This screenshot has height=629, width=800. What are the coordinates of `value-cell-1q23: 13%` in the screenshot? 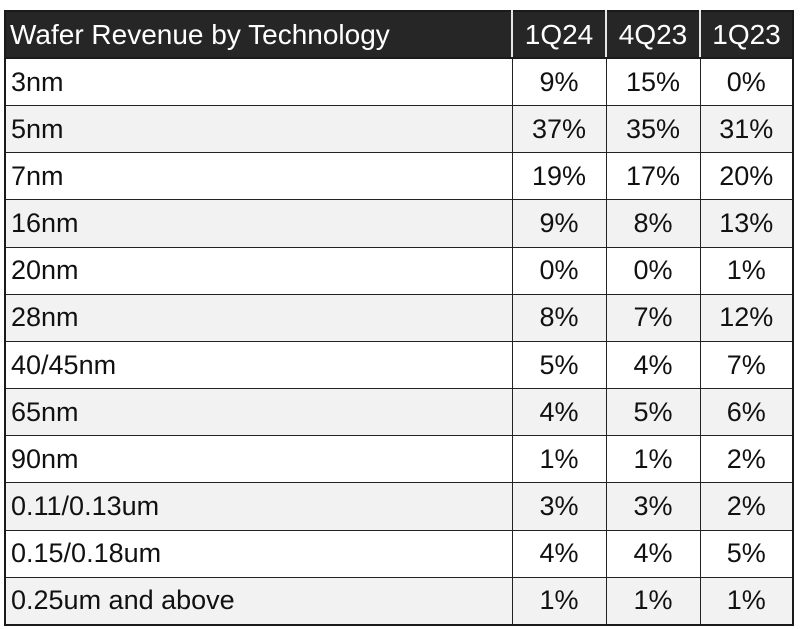 It's located at (746, 223).